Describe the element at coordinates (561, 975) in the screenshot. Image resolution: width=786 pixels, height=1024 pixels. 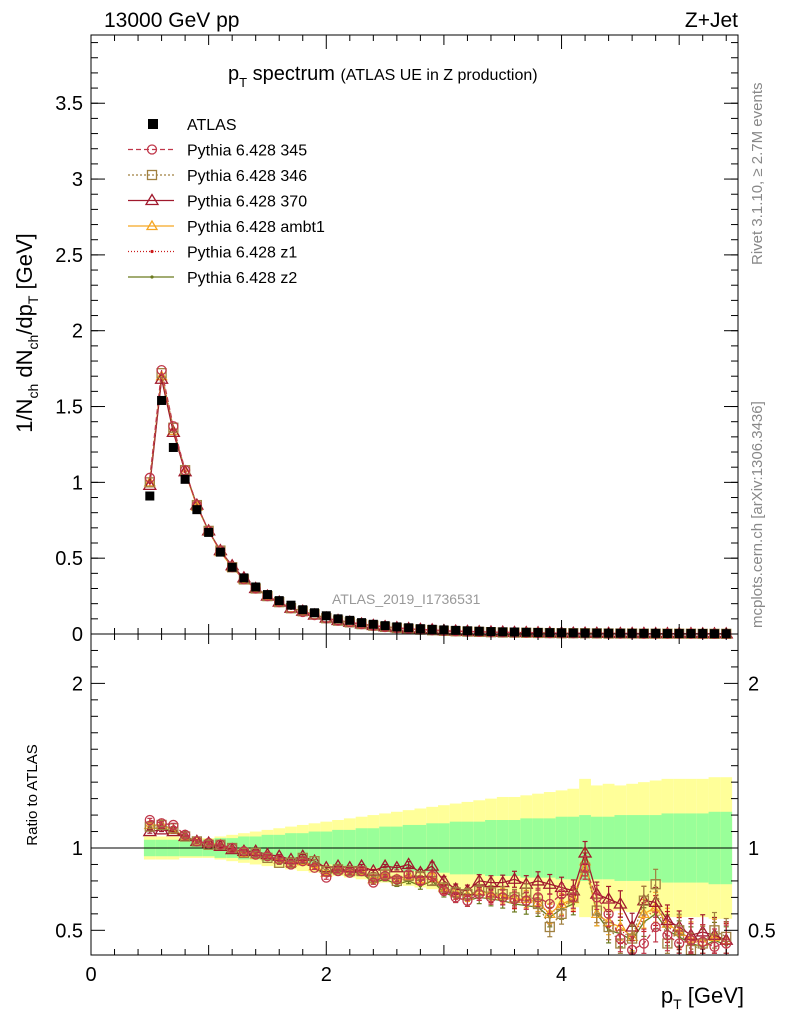
I see `x-tick-label: 4` at that location.